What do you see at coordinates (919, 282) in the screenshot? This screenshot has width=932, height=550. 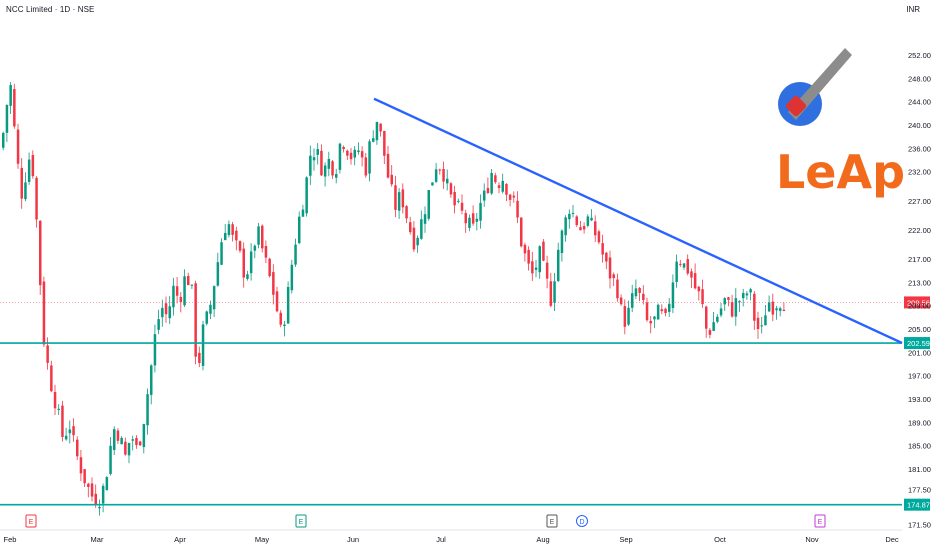 I see `y-tick-label: 213.00` at bounding box center [919, 282].